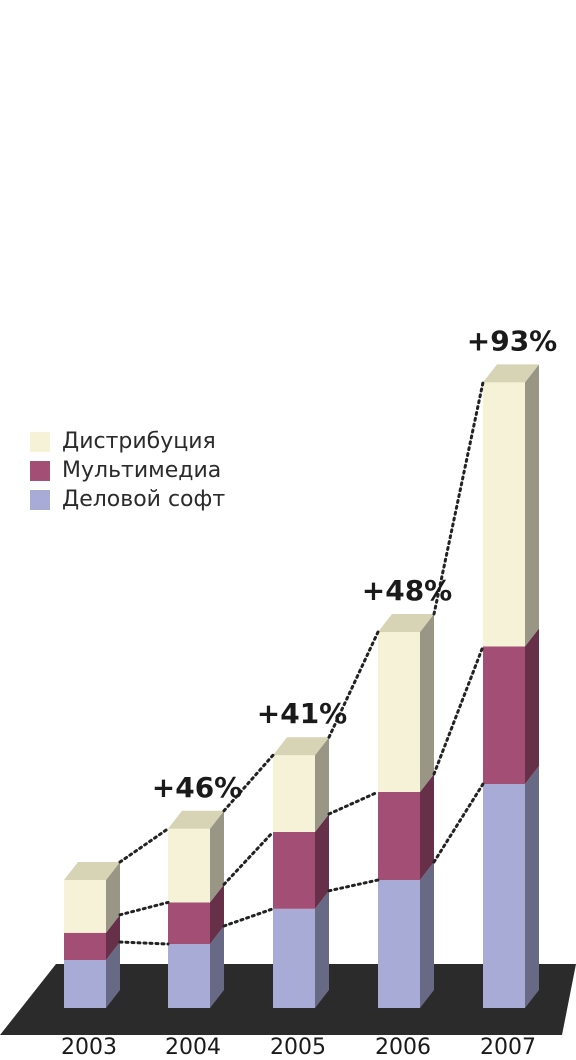  Describe the element at coordinates (403, 1047) in the screenshot. I see `x-tick-label: 2006` at that location.